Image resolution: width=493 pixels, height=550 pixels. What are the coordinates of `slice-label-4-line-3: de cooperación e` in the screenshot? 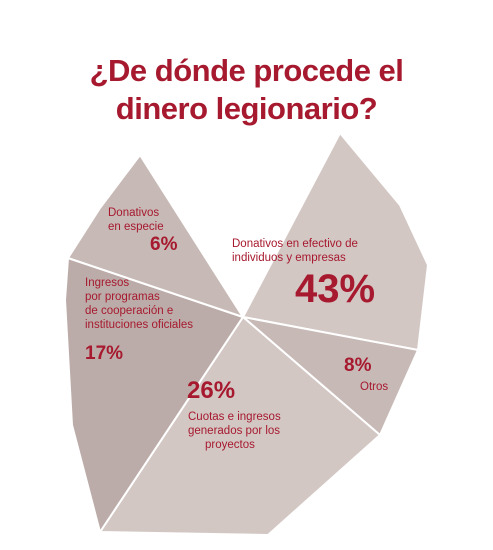 It's located at (129, 311).